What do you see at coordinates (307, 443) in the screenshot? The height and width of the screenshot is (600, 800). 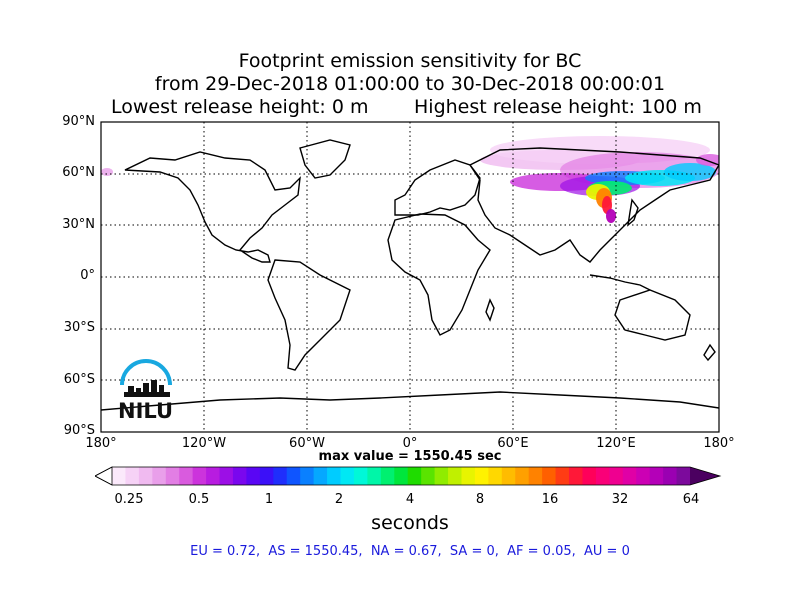 I see `lon-label-60w: 60°W` at bounding box center [307, 443].